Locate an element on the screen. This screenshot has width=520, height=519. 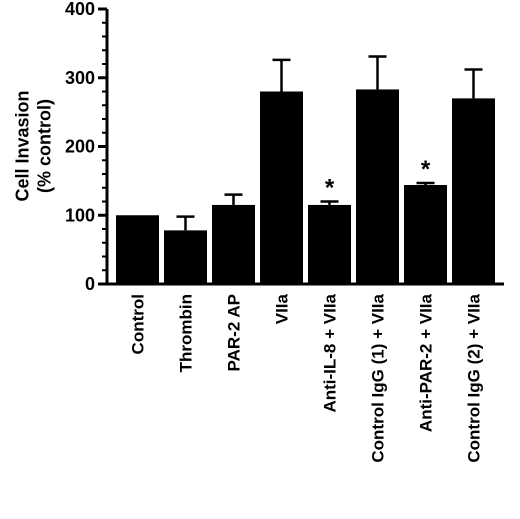
y-tick-label: 200 is located at coordinates (80, 147).